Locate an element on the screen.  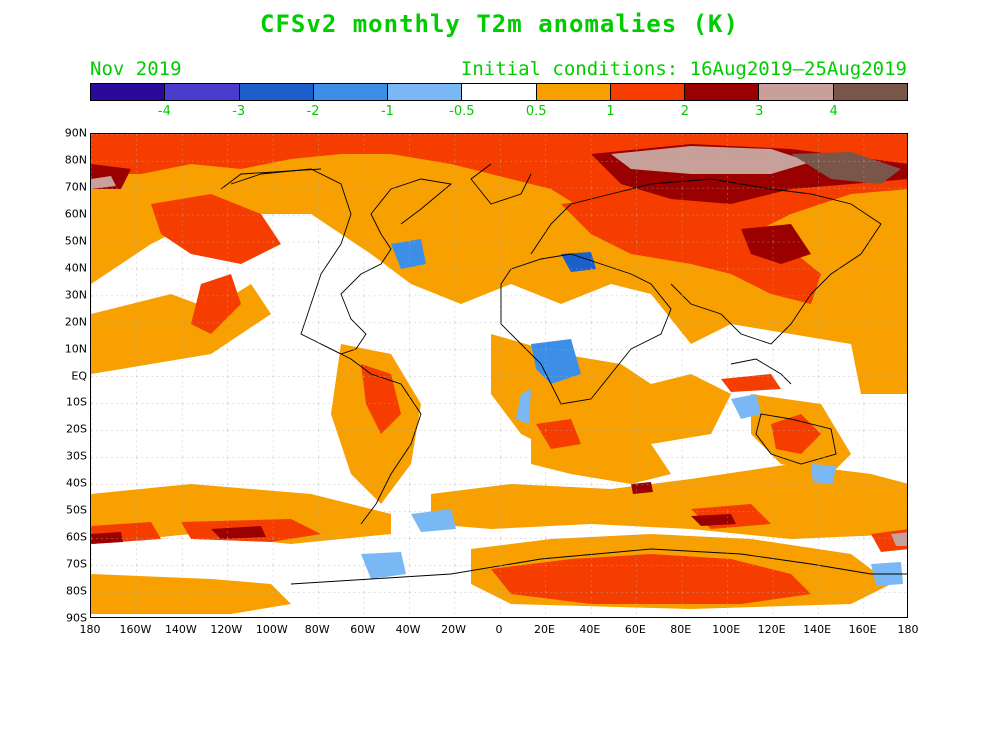
latitude-label: 60N is located at coordinates (75, 214).